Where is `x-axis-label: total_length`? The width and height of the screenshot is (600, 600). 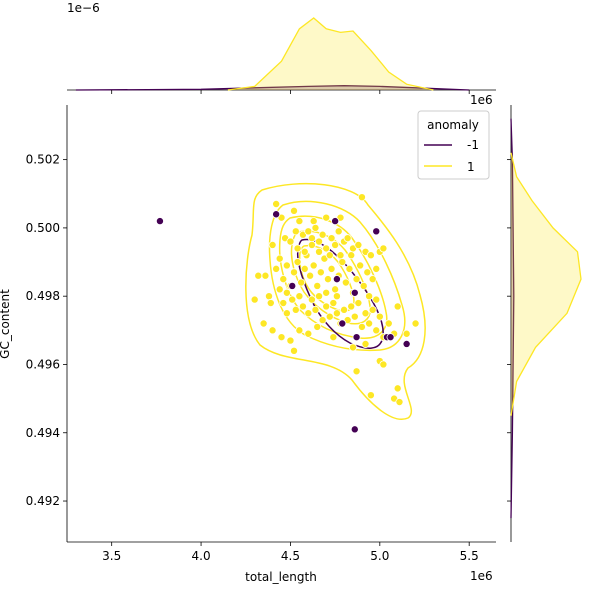
x-axis-label: total_length is located at coordinates (281, 577).